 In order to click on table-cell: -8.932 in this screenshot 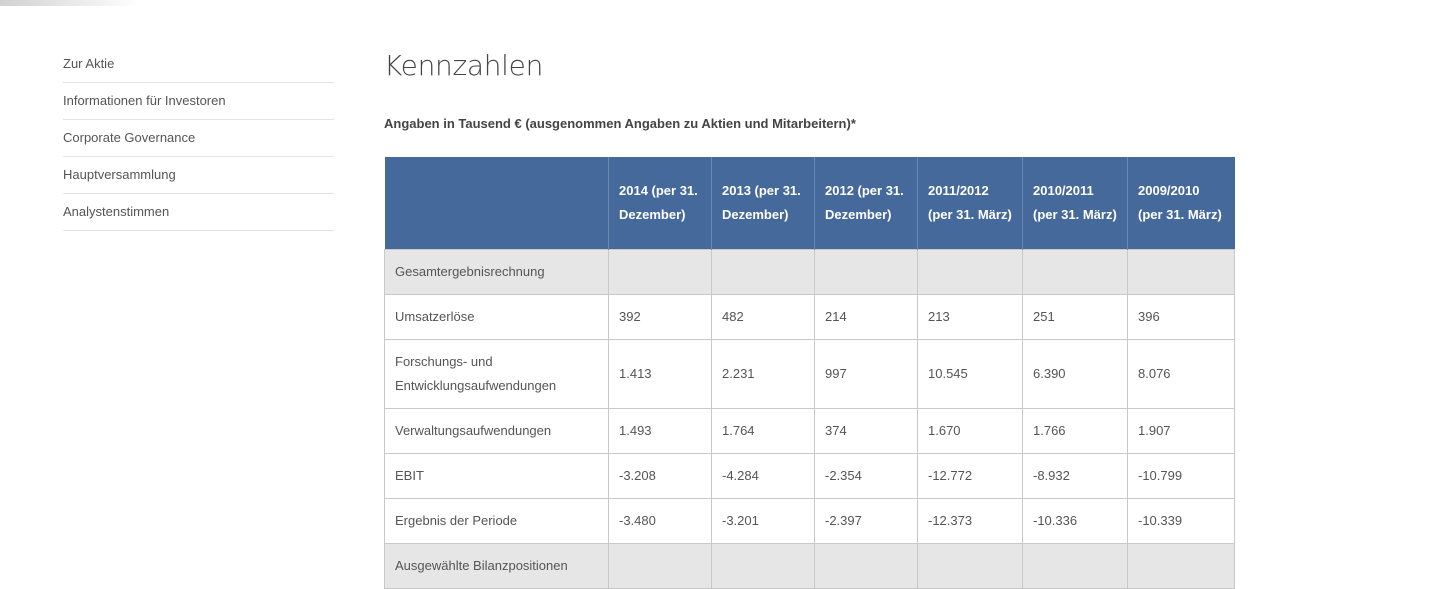, I will do `click(1075, 476)`.